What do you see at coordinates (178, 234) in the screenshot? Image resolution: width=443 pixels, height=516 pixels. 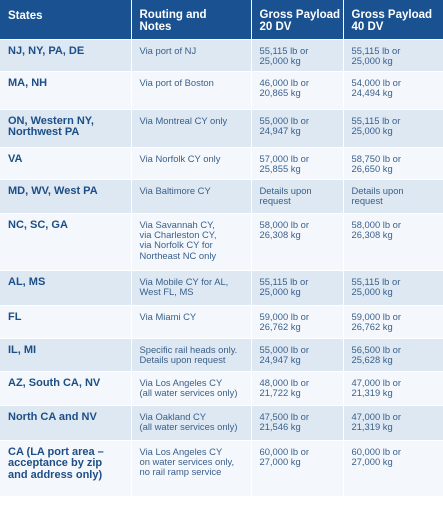 I see `notes-line: via Charleston CY,` at bounding box center [178, 234].